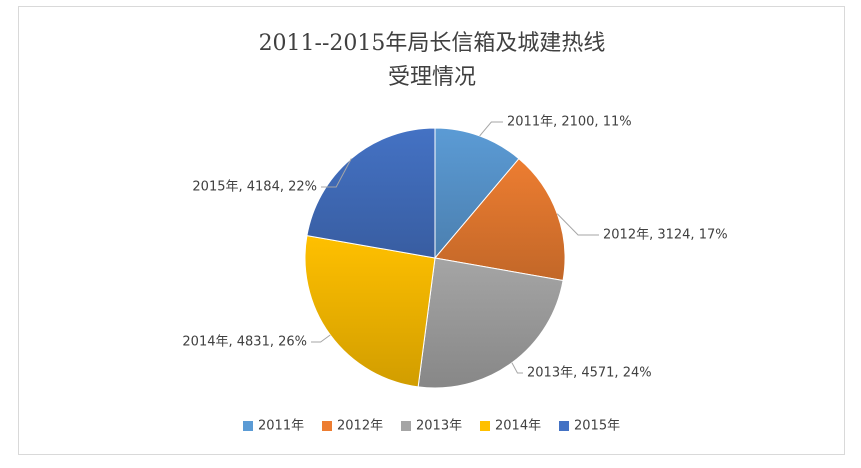 The image size is (861, 468). Describe the element at coordinates (281, 426) in the screenshot. I see `legend-label: 2011年` at that location.